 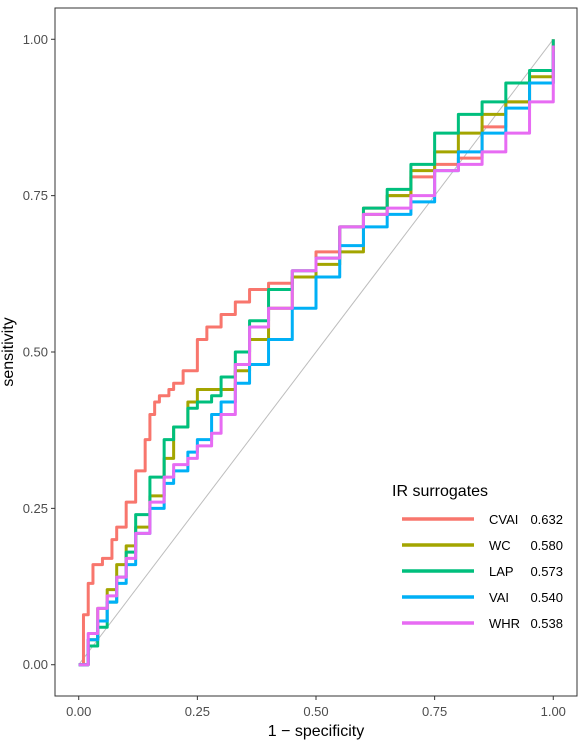 What do you see at coordinates (546, 597) in the screenshot?
I see `legend-value-vai: 0.540` at bounding box center [546, 597].